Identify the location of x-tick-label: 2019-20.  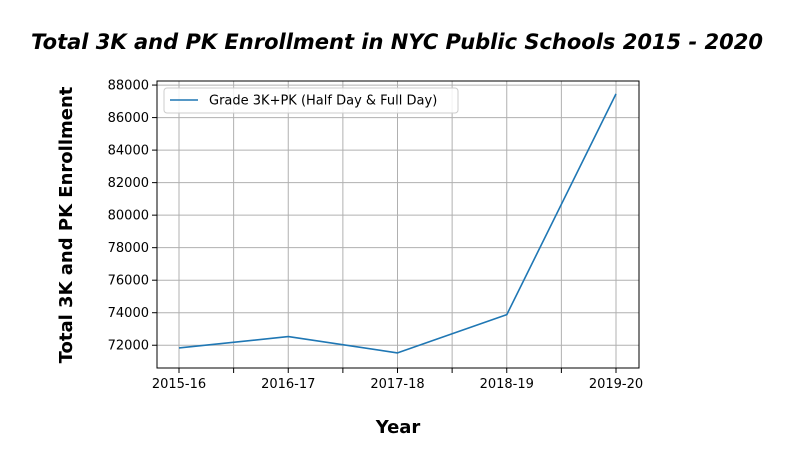
(616, 384).